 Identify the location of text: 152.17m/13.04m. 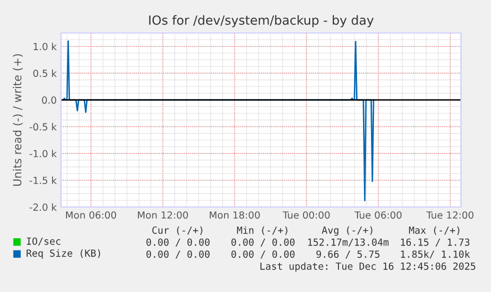
(348, 242).